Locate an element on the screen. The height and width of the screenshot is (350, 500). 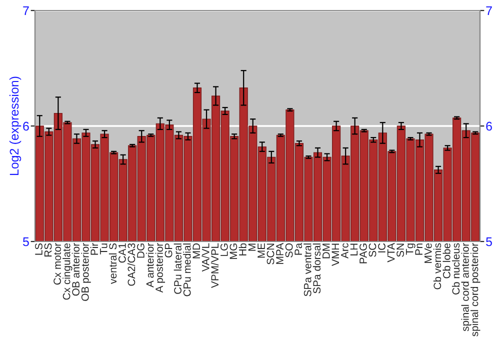
x-tick-label: DM is located at coordinates (326, 251).